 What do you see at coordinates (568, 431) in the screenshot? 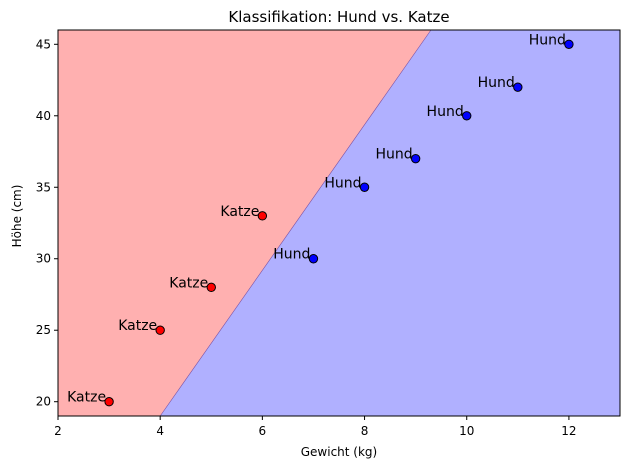
I see `x-tick-label: 12` at bounding box center [568, 431].